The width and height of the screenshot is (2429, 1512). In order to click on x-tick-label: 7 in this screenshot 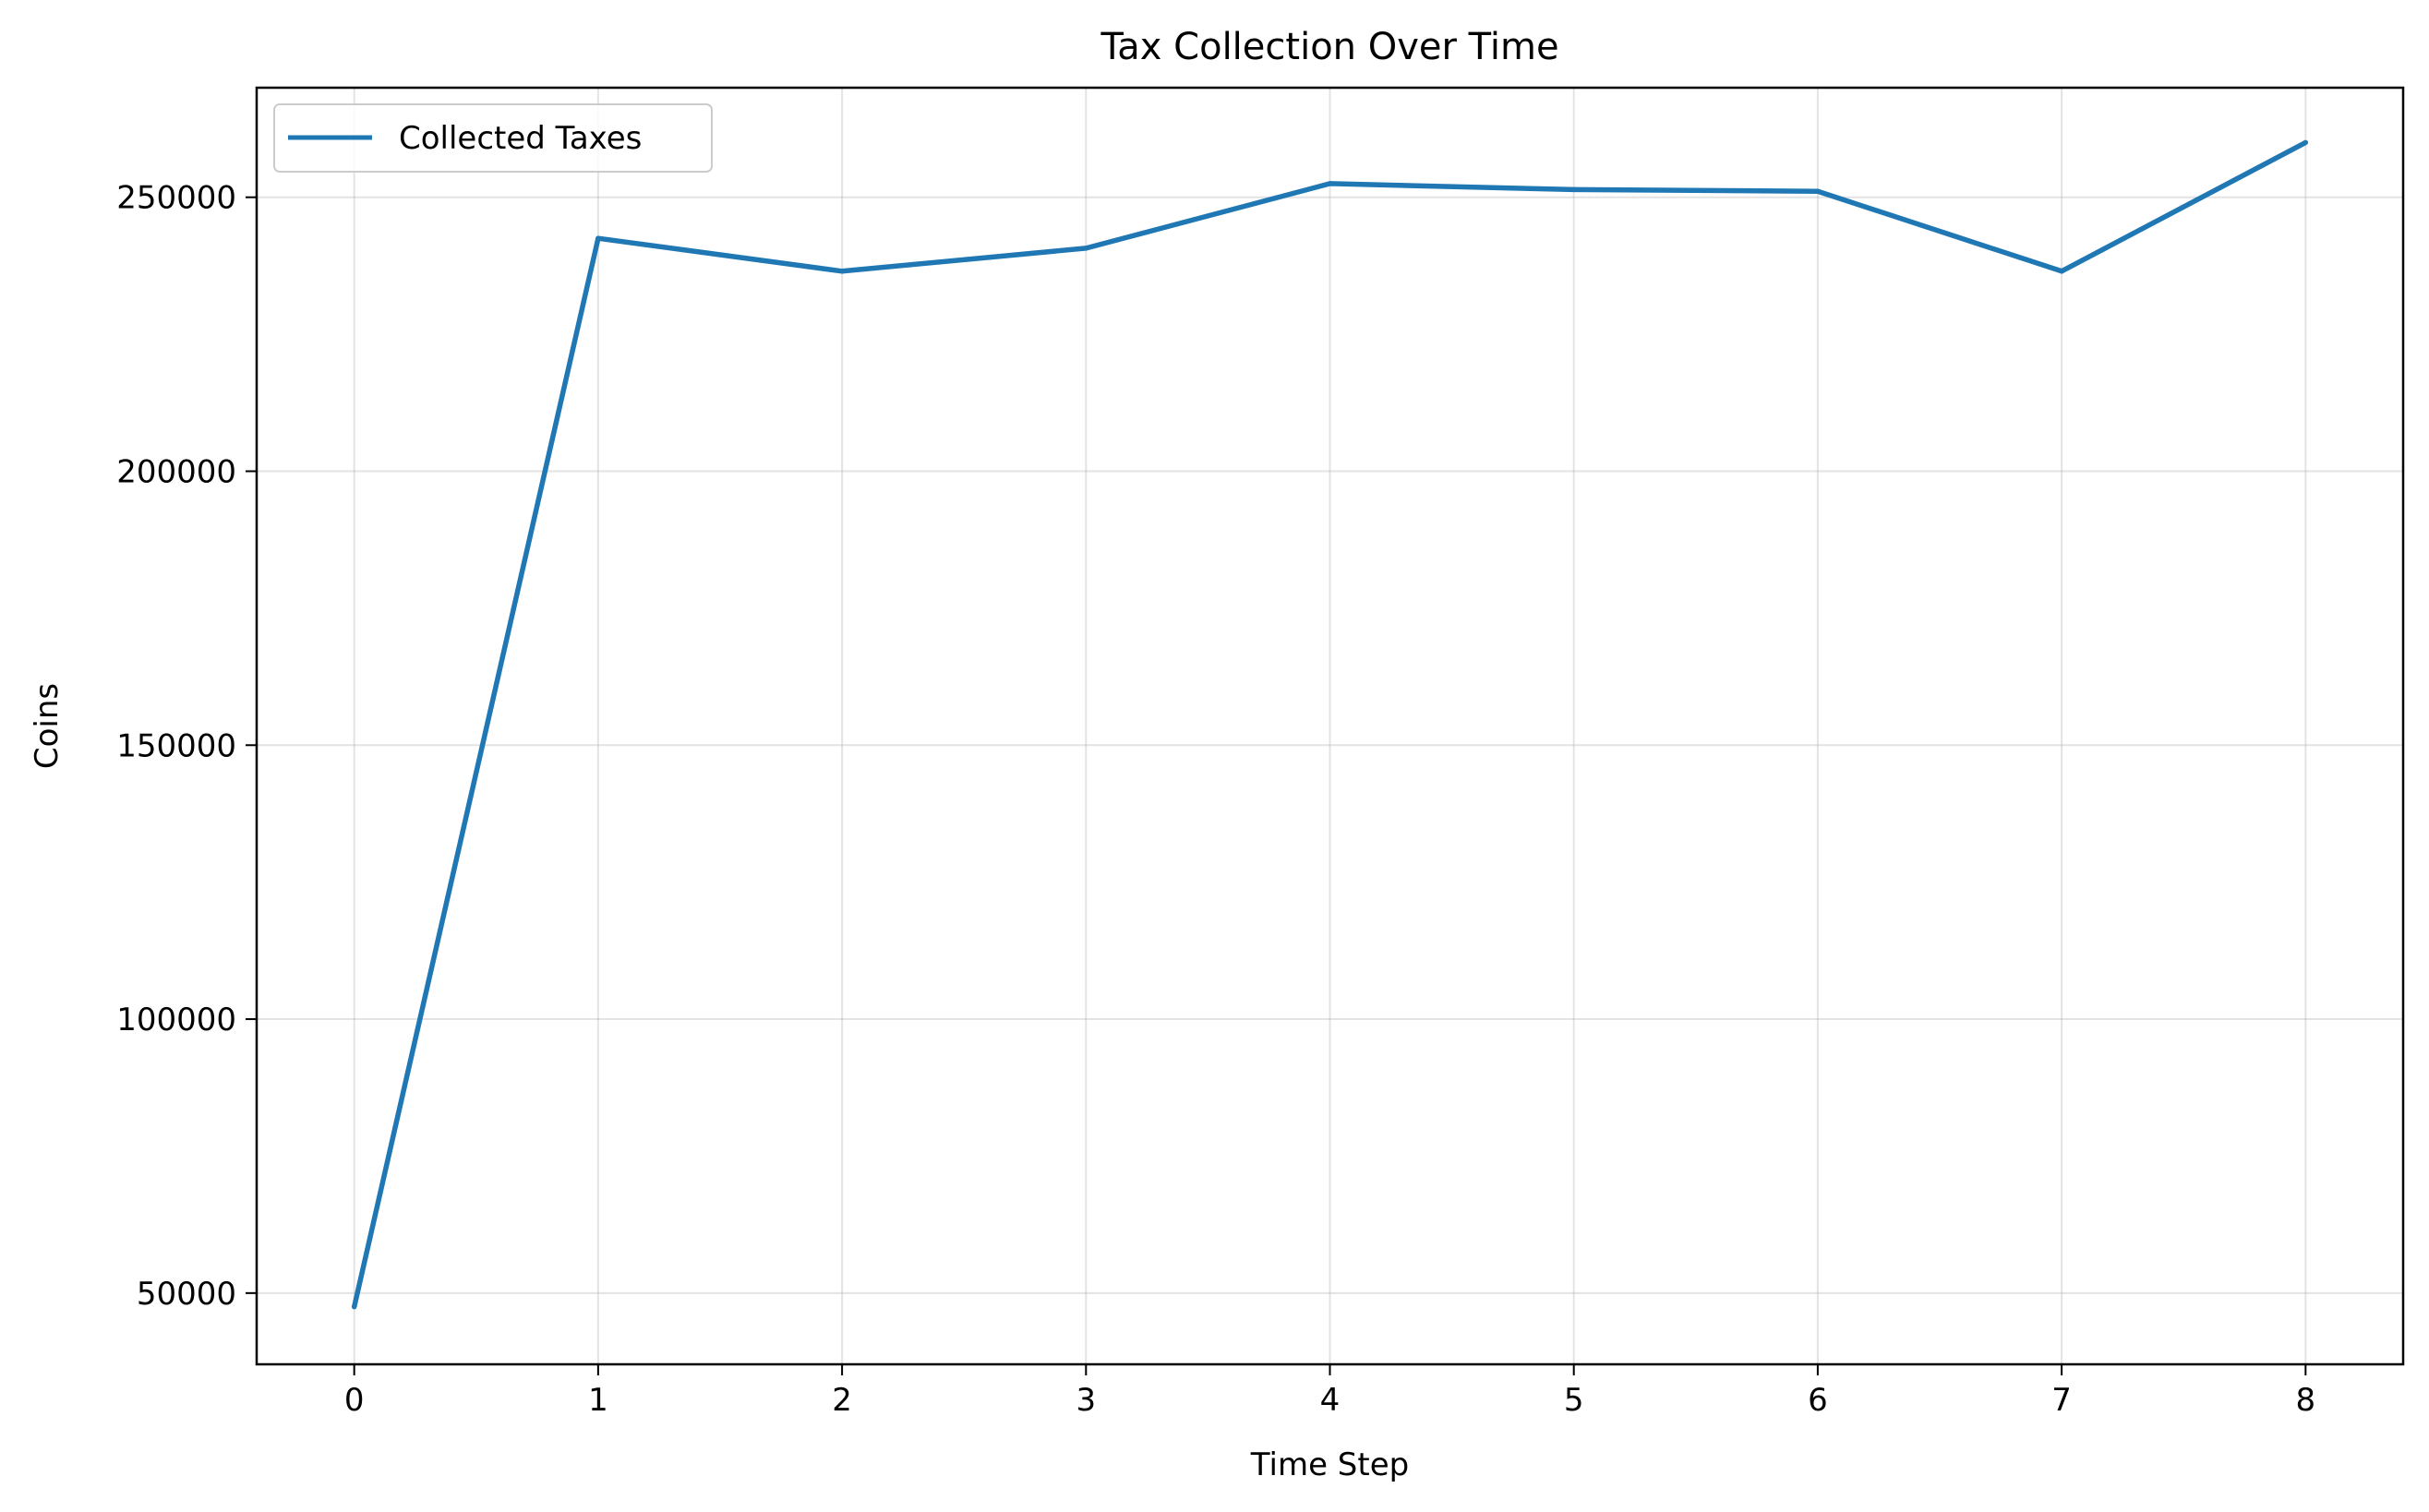, I will do `click(2061, 1400)`.